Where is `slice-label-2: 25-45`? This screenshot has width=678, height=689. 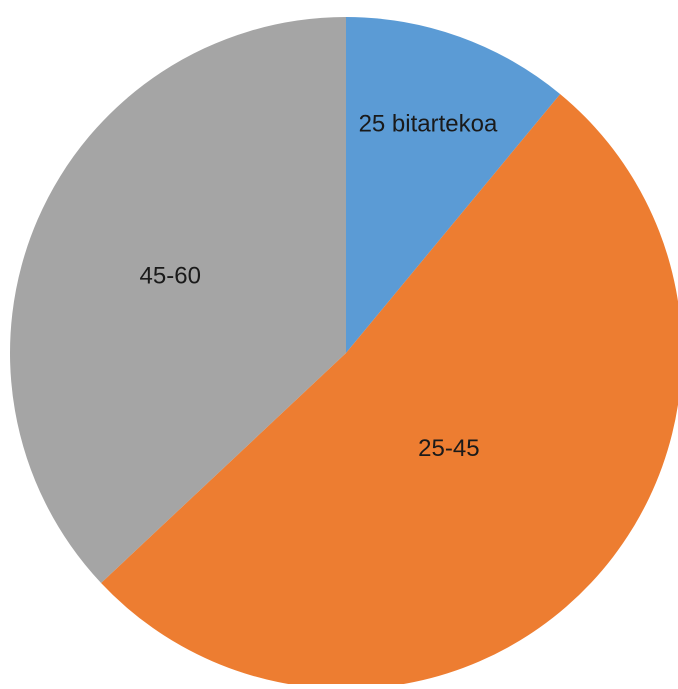 slice-label-2: 25-45 is located at coordinates (448, 448).